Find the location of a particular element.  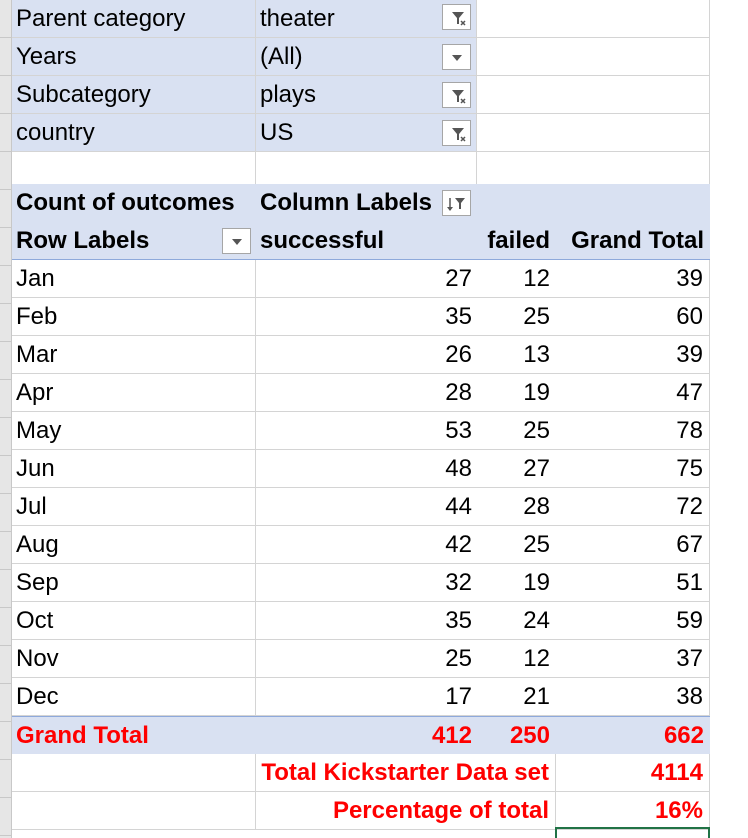

row-label-month: Feb is located at coordinates (134, 317).